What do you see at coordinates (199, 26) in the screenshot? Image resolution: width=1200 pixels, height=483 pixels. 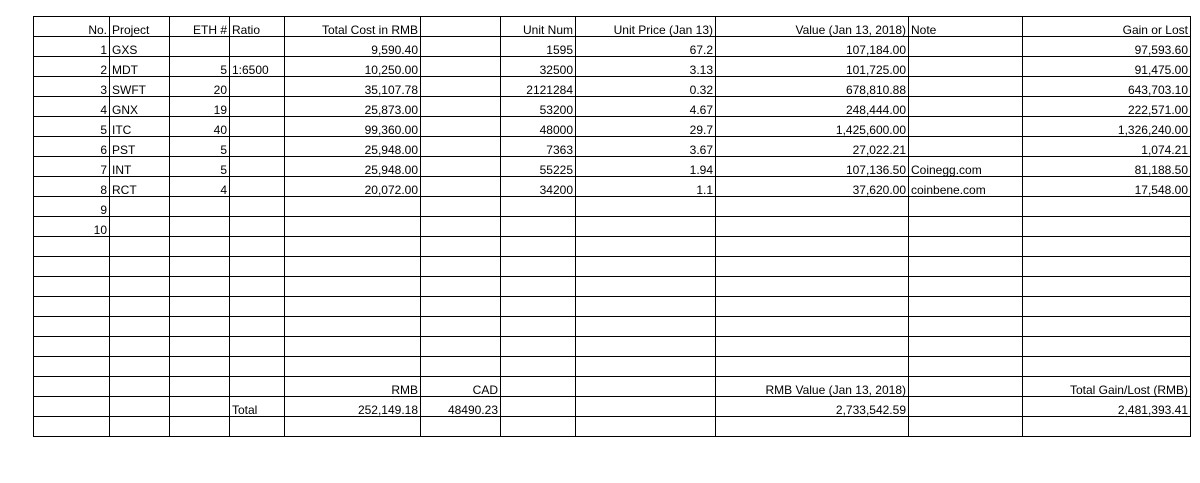 I see `cell-eth: ETH #` at bounding box center [199, 26].